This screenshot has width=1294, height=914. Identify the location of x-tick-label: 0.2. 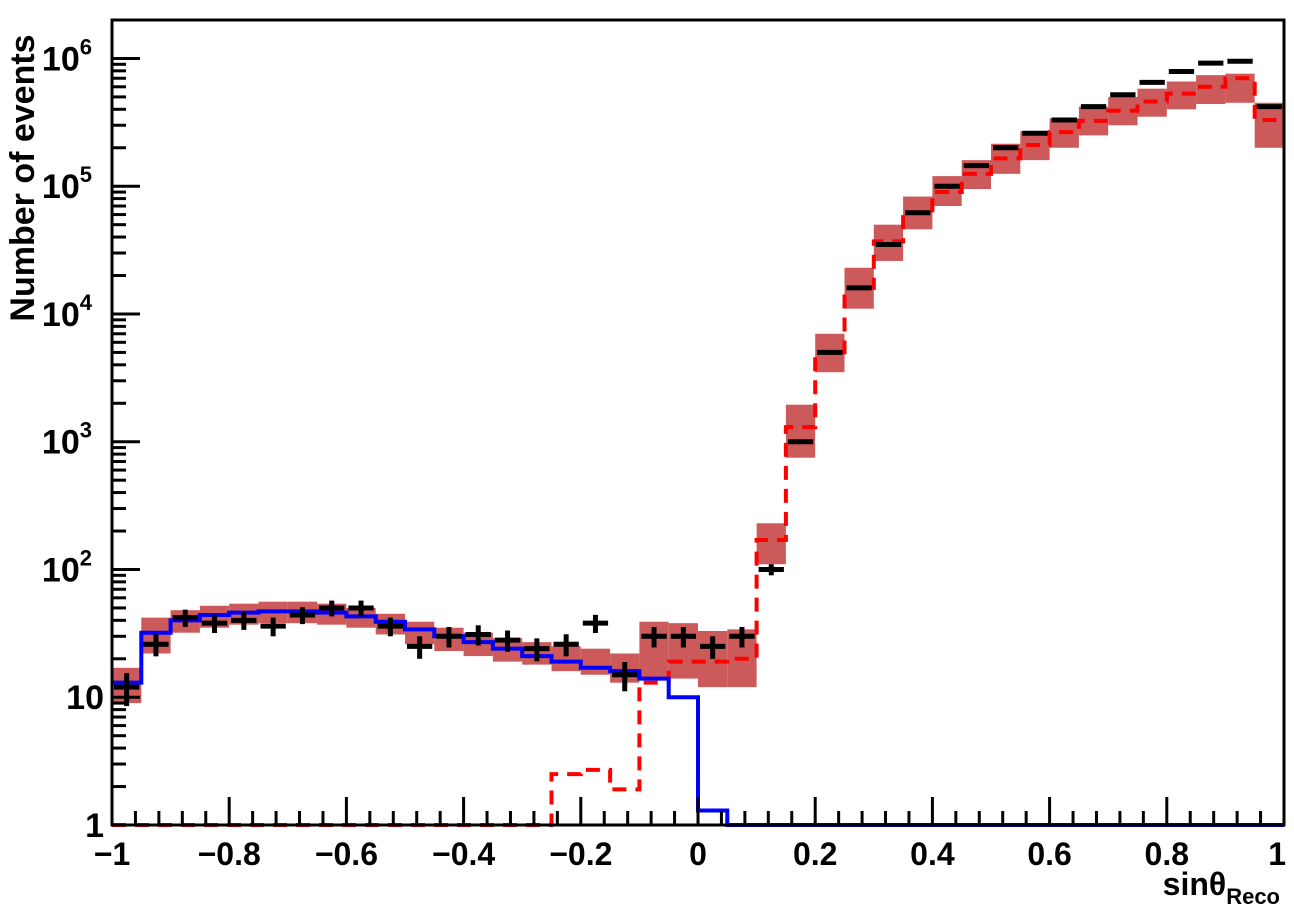
(815, 854).